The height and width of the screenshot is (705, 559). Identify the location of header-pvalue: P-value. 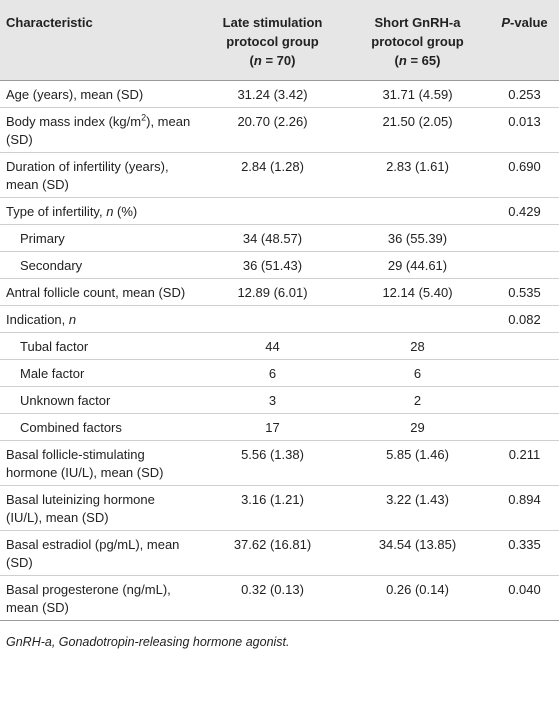
(524, 40).